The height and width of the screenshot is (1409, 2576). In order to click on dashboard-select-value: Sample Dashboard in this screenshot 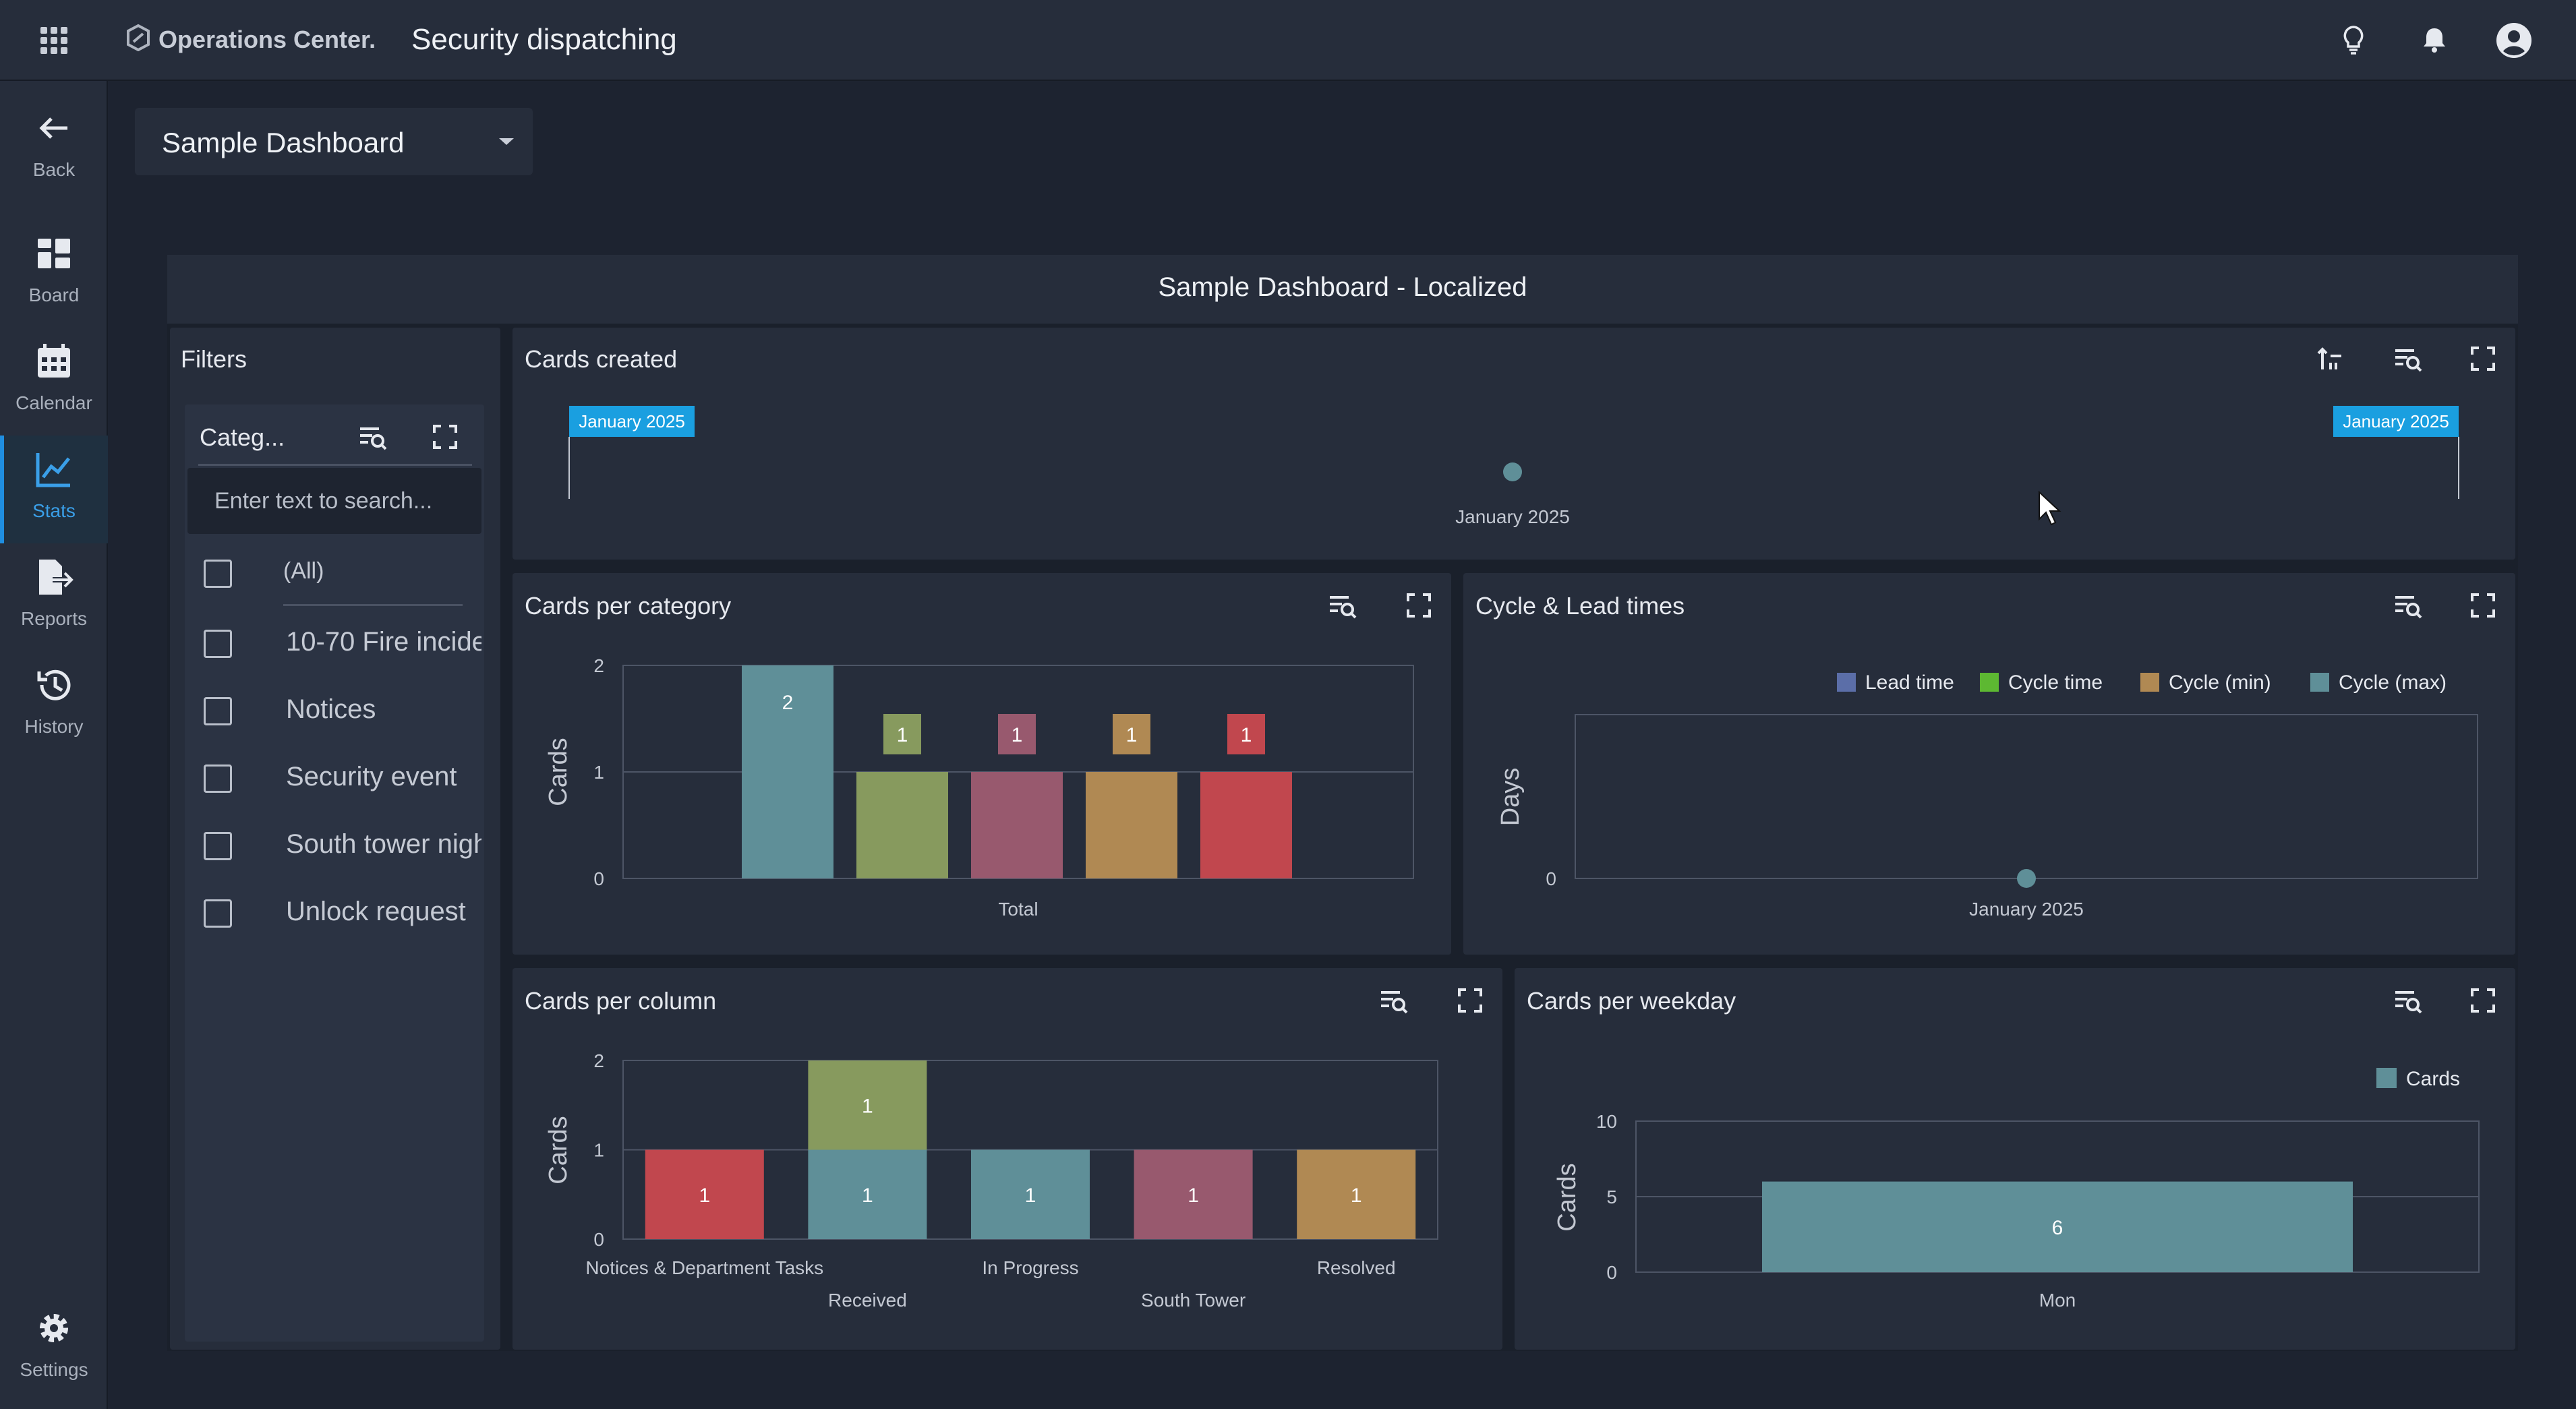, I will do `click(283, 142)`.